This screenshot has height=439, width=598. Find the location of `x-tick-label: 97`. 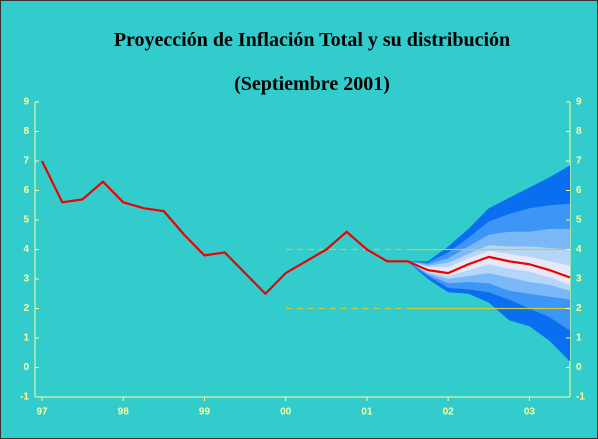

x-tick-label: 97 is located at coordinates (42, 412).